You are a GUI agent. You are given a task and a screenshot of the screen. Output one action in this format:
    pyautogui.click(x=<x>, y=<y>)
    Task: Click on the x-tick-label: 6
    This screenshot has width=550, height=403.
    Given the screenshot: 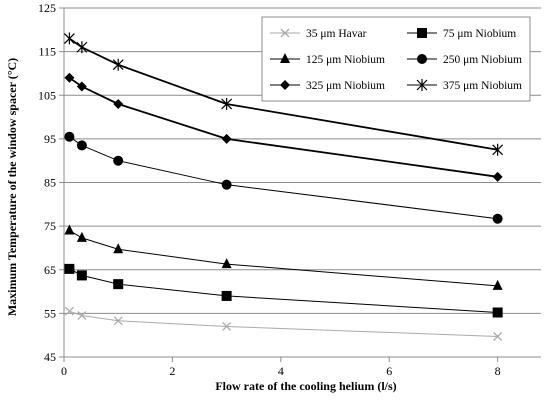 What is the action you would take?
    pyautogui.click(x=389, y=371)
    